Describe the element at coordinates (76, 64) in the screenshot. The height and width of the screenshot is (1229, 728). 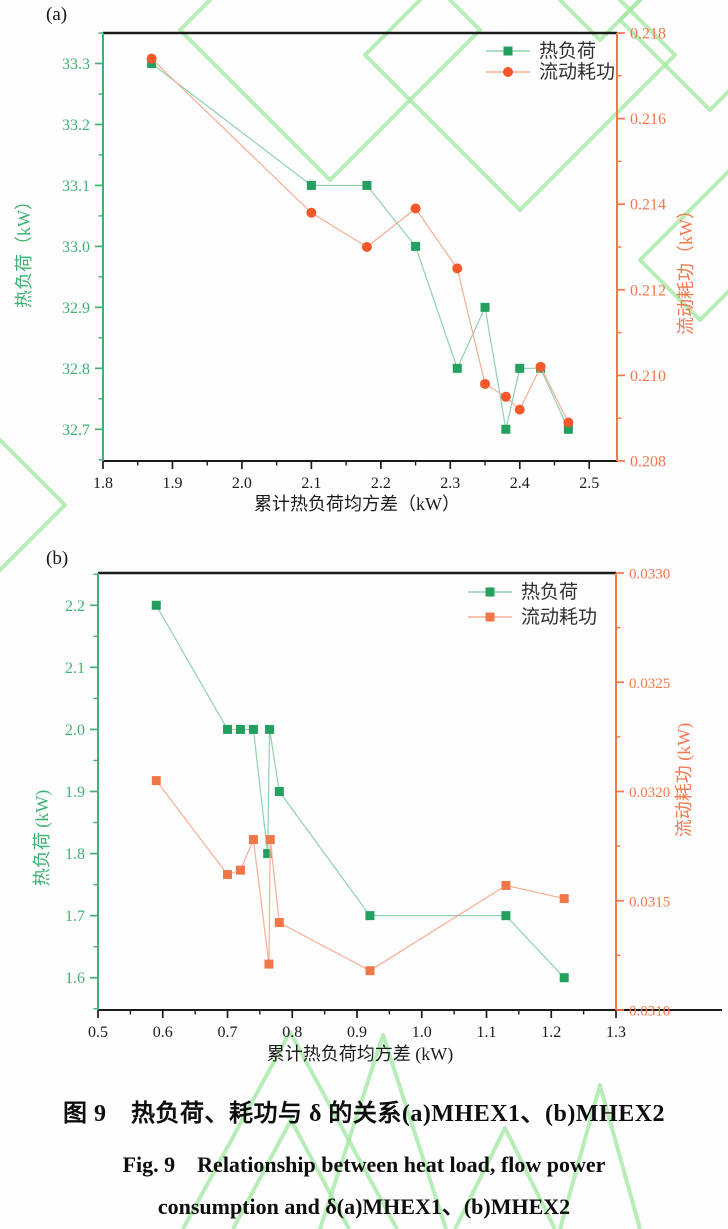
I see `left-tick-label: 33.3` at that location.